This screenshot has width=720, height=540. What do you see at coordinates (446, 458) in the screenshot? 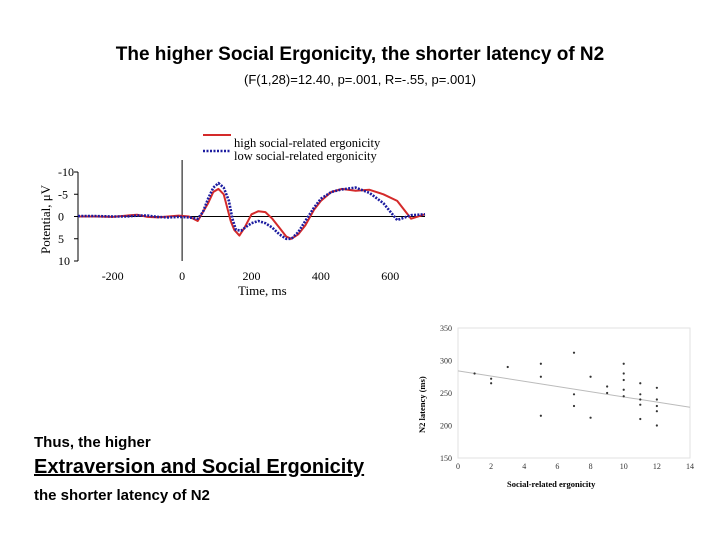
I see `scatter-y-tick-label: 150` at bounding box center [446, 458].